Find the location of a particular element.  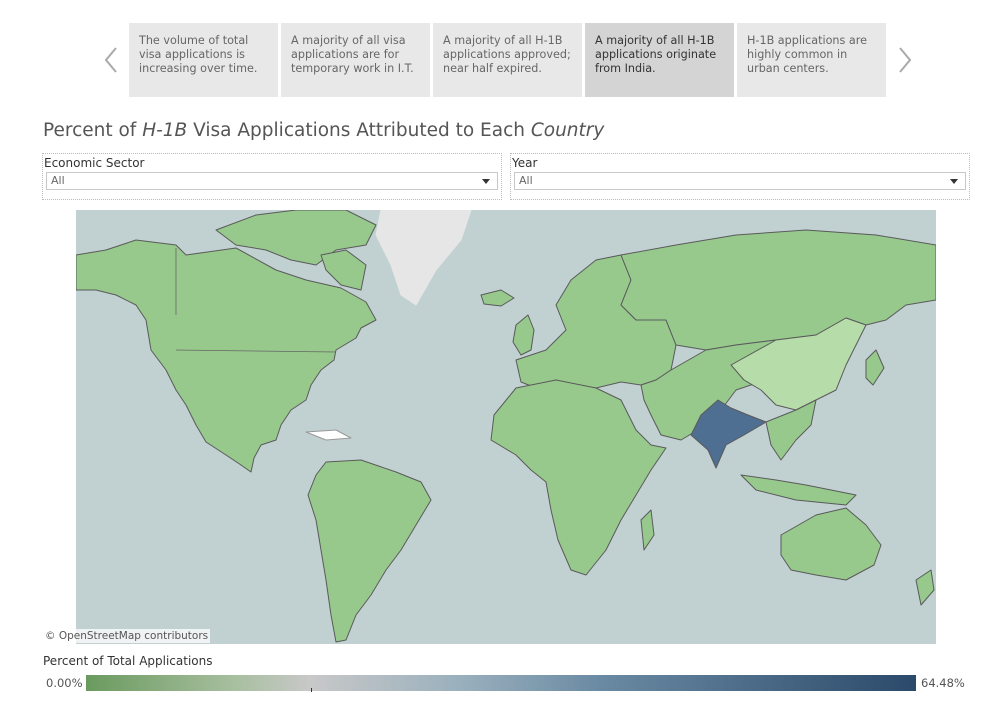

legend-max-label: 64.48% is located at coordinates (943, 683).